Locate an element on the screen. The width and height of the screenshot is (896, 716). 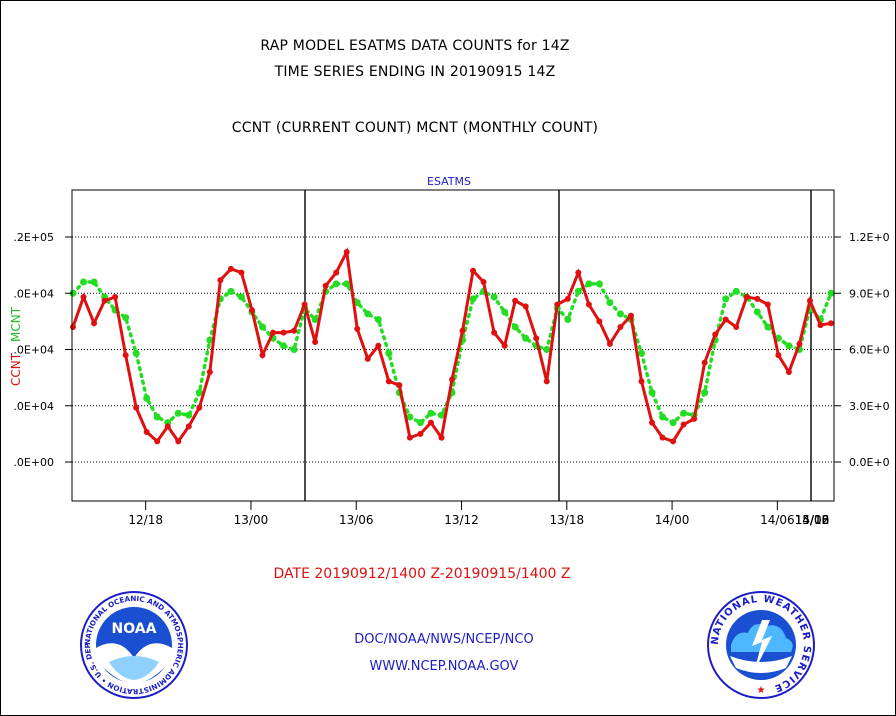
x-tick-label: 13/12 is located at coordinates (461, 520).